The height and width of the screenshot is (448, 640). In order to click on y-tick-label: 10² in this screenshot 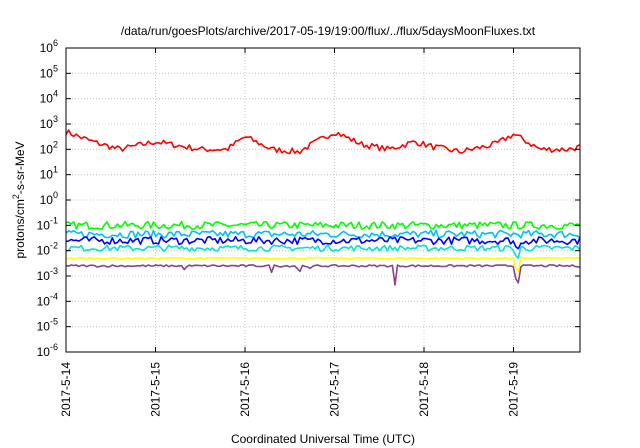, I will do `click(49, 147)`.